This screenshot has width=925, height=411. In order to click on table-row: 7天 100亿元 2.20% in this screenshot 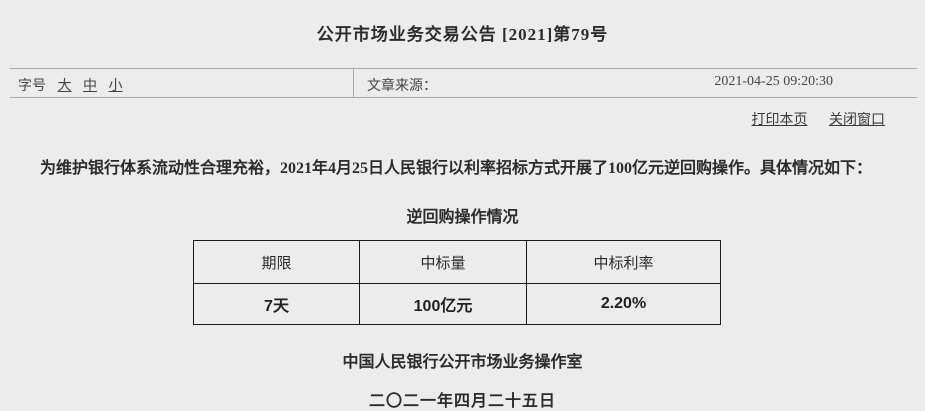, I will do `click(457, 304)`.